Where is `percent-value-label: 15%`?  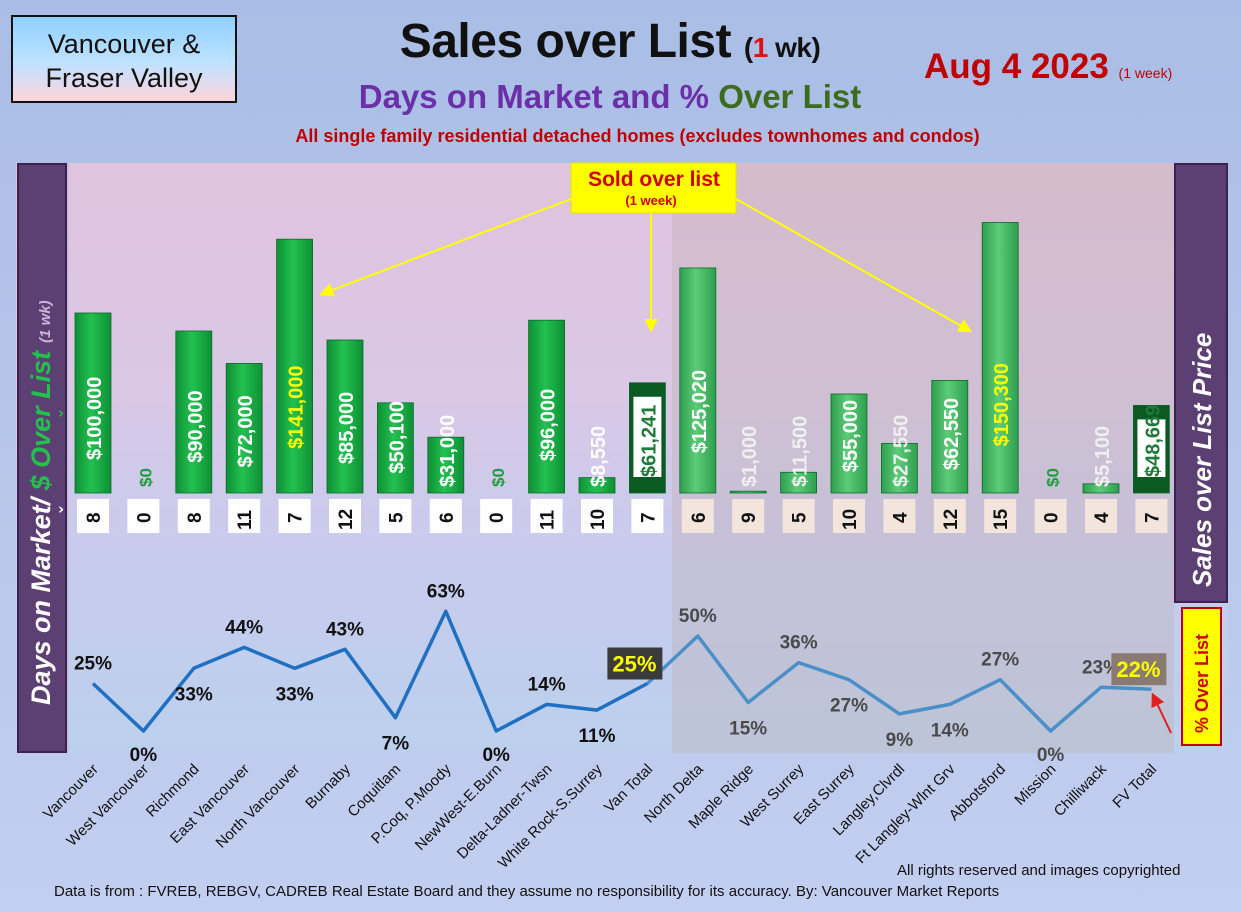
percent-value-label: 15% is located at coordinates (748, 729).